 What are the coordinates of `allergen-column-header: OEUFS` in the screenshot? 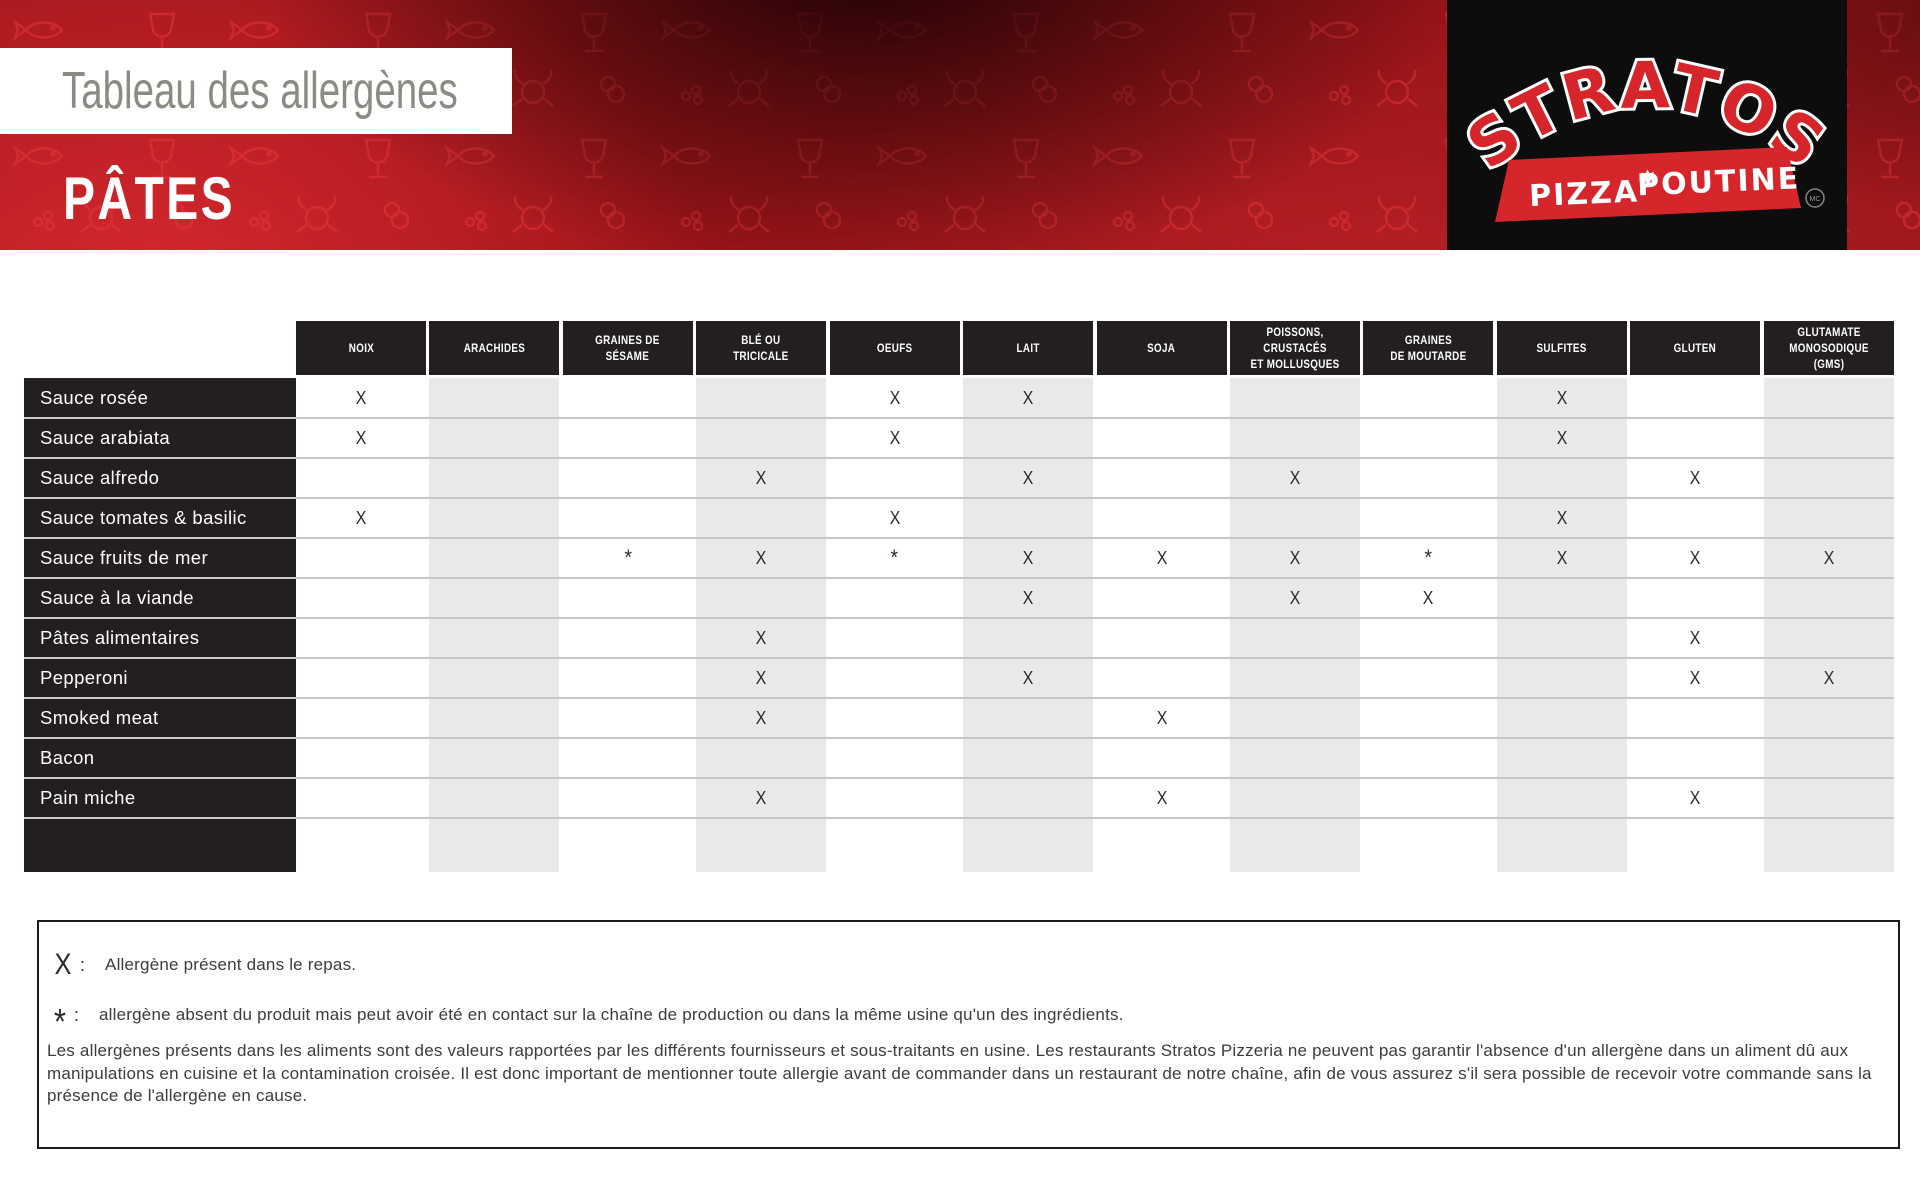 It's located at (894, 348).